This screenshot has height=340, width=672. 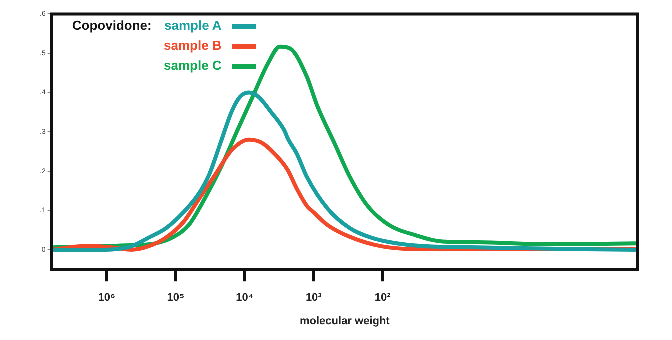 What do you see at coordinates (245, 298) in the screenshot?
I see `x-tick-label: 10⁴` at bounding box center [245, 298].